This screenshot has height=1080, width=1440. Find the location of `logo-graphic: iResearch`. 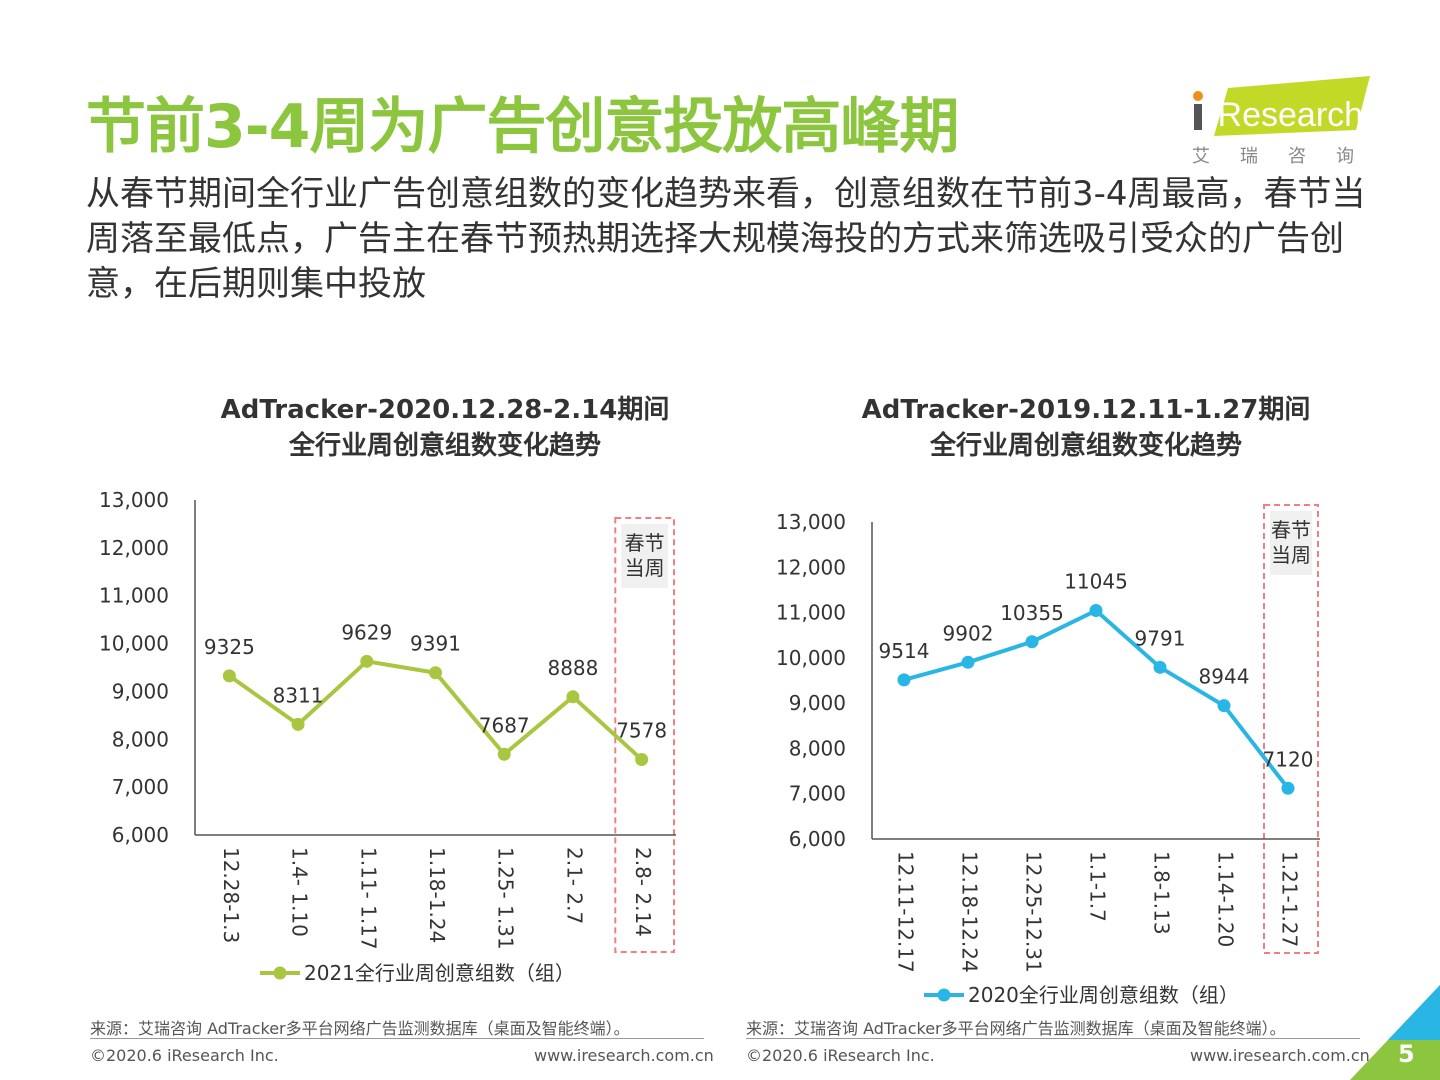

logo-graphic: iResearch is located at coordinates (1281, 106).